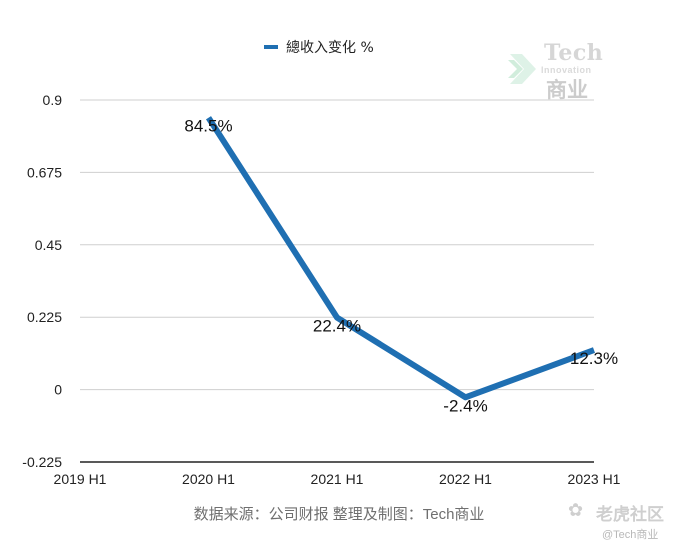 The image size is (678, 550). What do you see at coordinates (330, 47) in the screenshot?
I see `legend-label: 總收入变化 %` at bounding box center [330, 47].